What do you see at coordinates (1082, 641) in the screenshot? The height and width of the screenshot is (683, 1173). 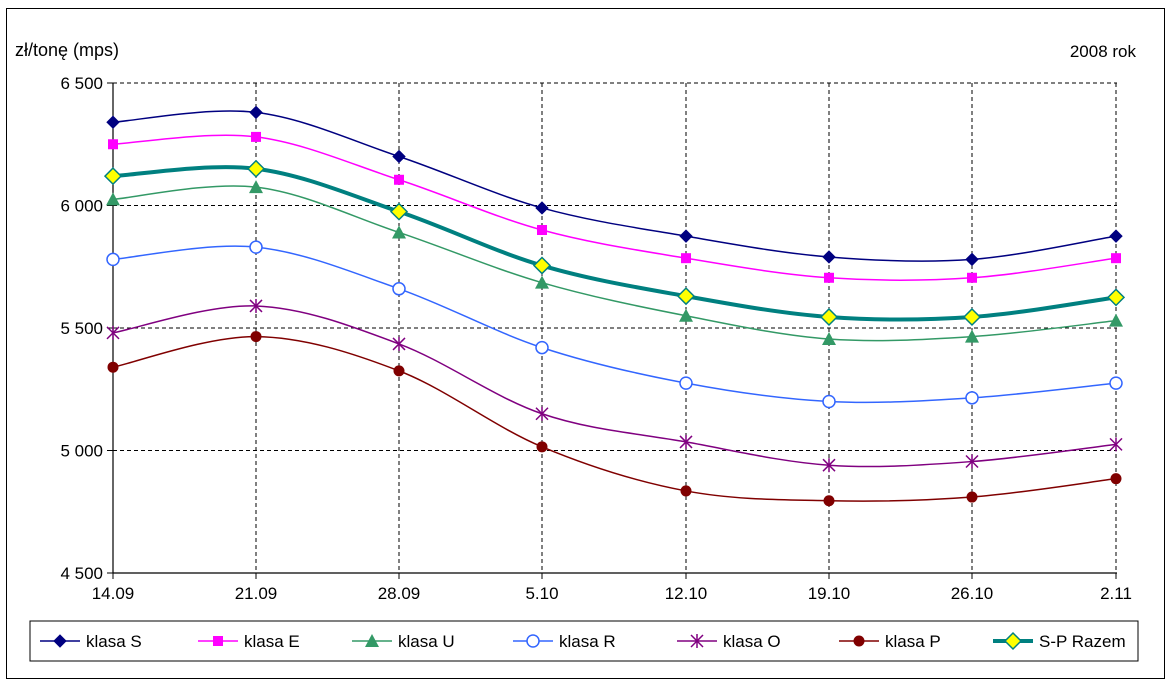 I see `legend-label: S-P Razem` at bounding box center [1082, 641].